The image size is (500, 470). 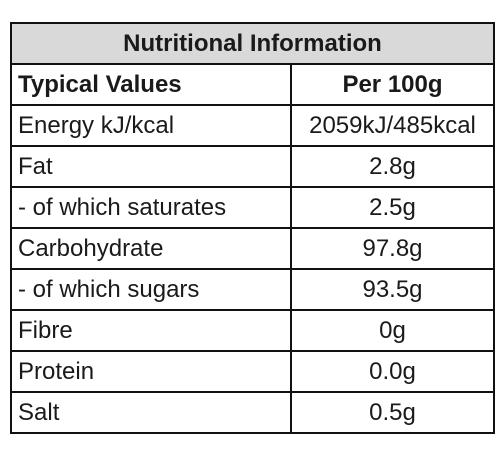 What do you see at coordinates (392, 166) in the screenshot?
I see `nutrient-value: 2.8g` at bounding box center [392, 166].